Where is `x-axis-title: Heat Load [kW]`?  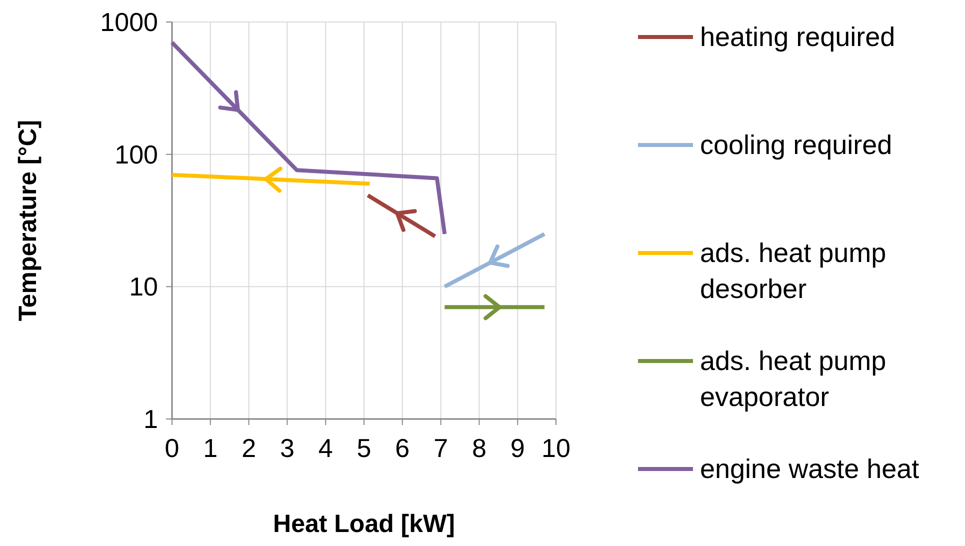
x-axis-title: Heat Load [kW] is located at coordinates (364, 524).